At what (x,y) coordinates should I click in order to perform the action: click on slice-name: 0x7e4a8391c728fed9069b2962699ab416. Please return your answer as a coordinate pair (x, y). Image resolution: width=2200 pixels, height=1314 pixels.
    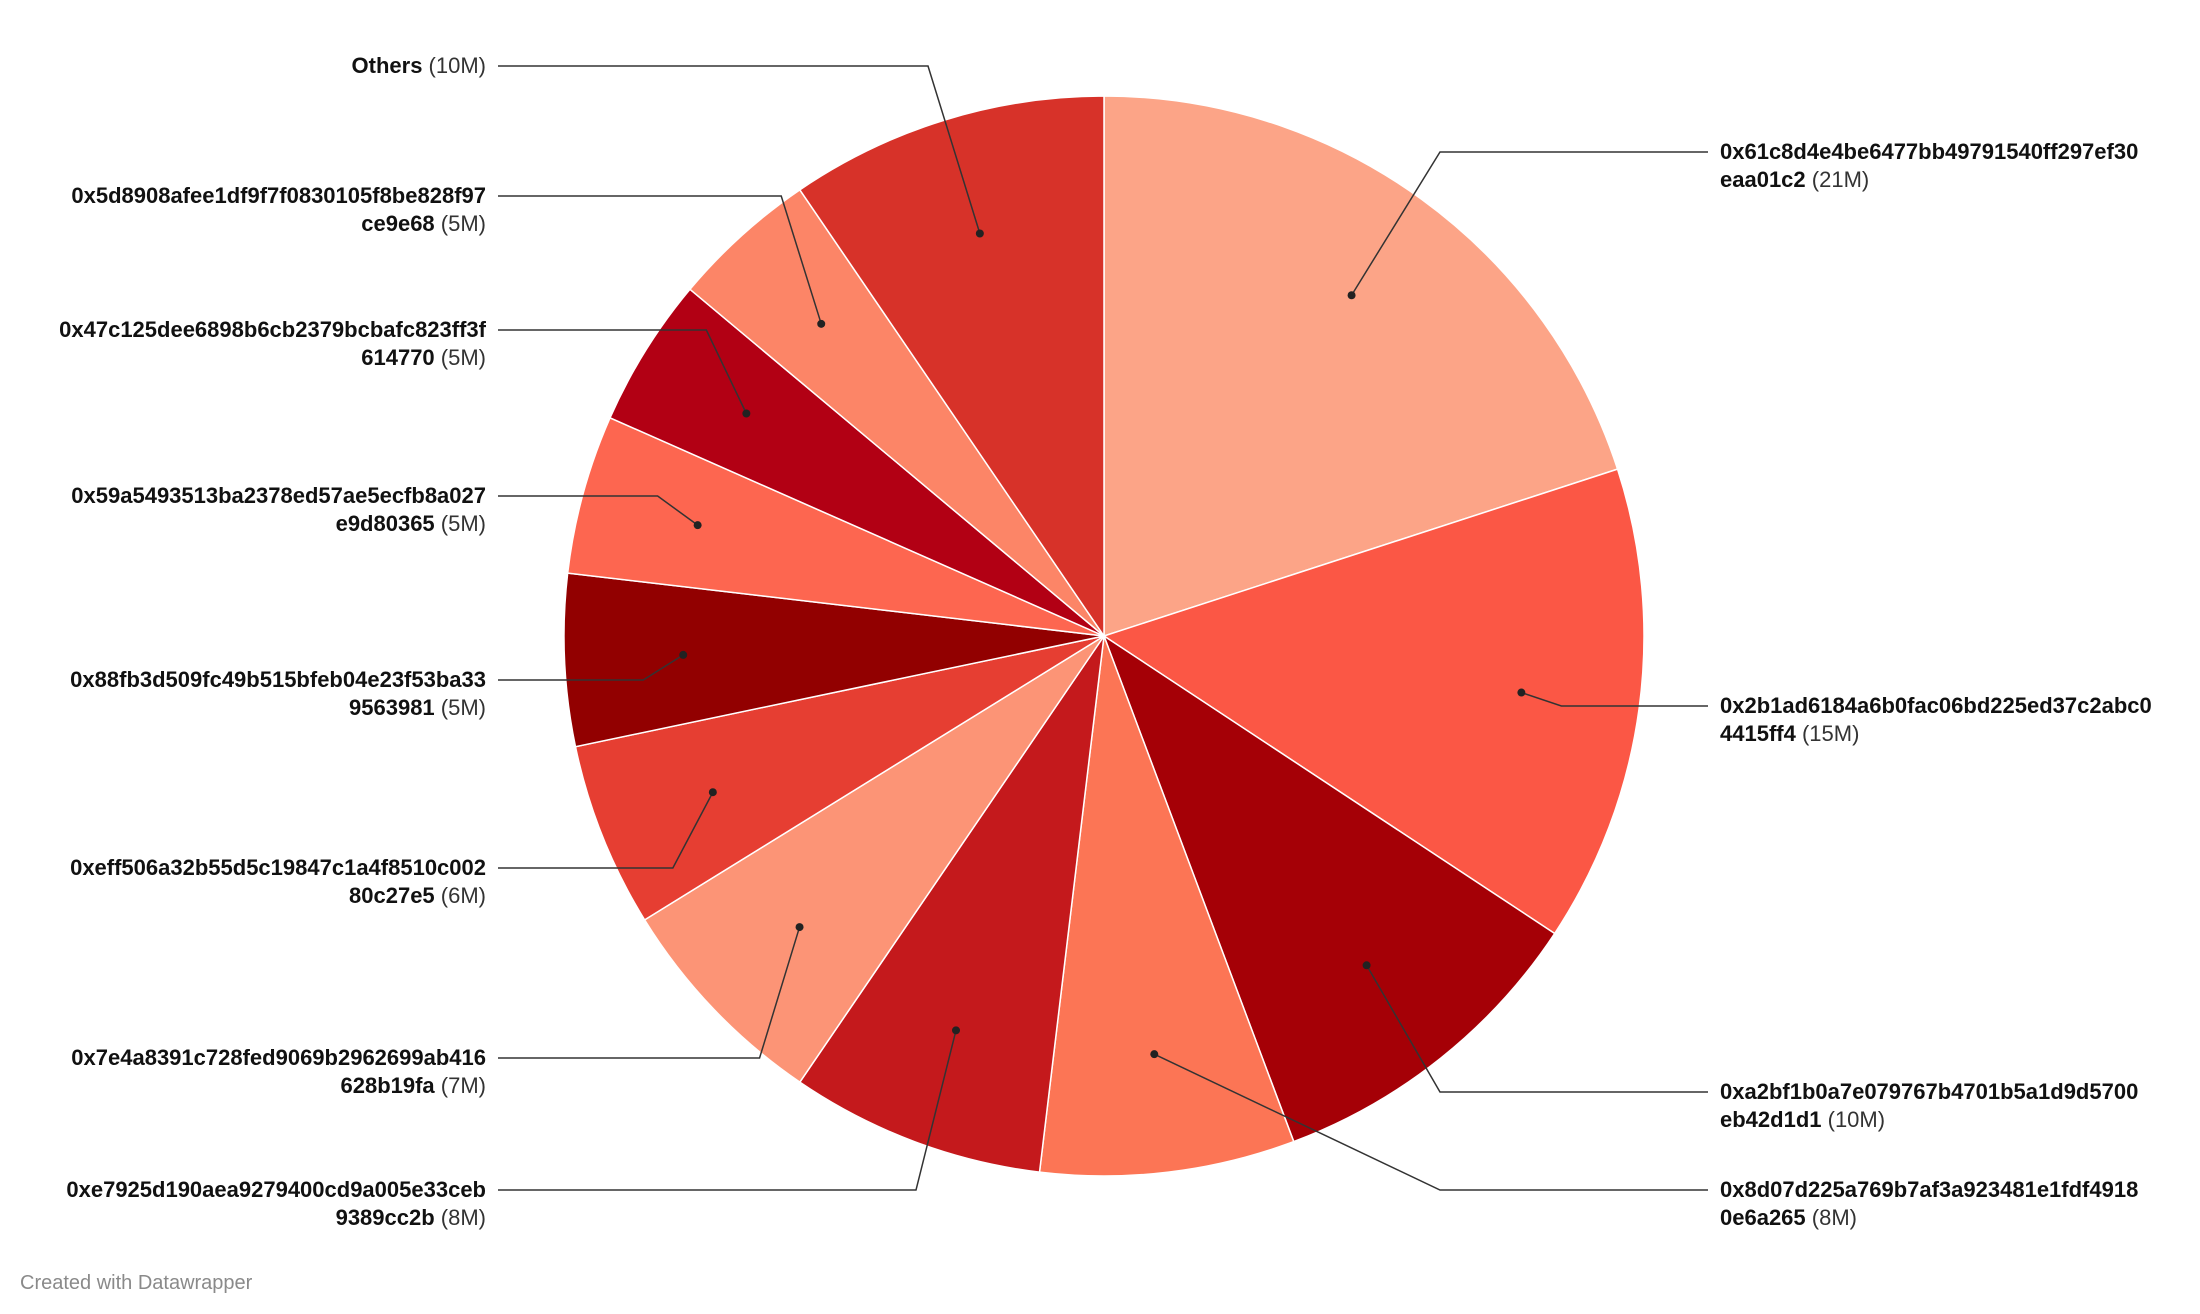
    Looking at the image, I should click on (278, 1057).